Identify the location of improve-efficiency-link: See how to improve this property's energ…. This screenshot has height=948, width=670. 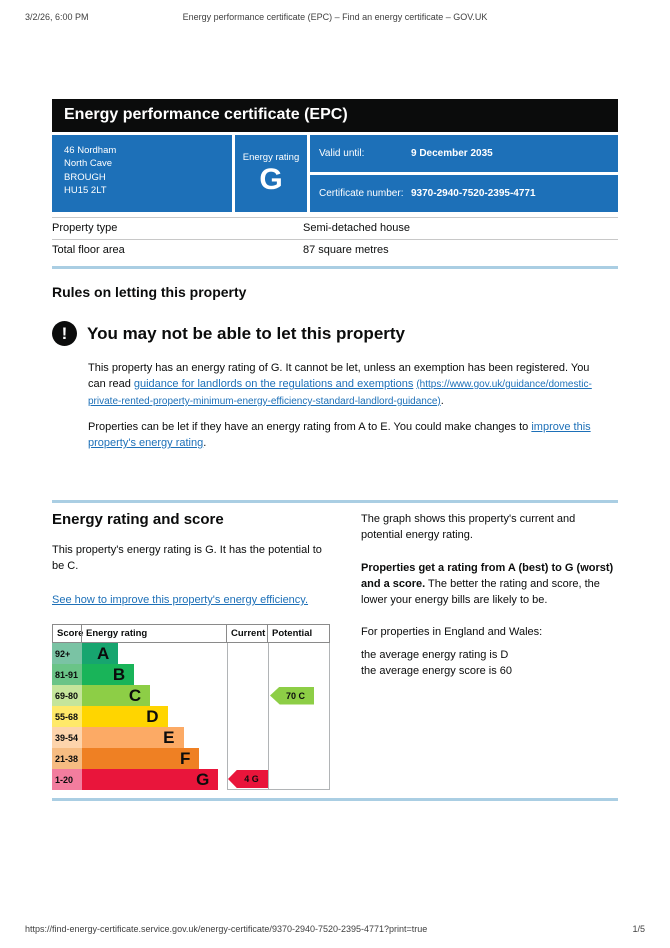
(180, 600).